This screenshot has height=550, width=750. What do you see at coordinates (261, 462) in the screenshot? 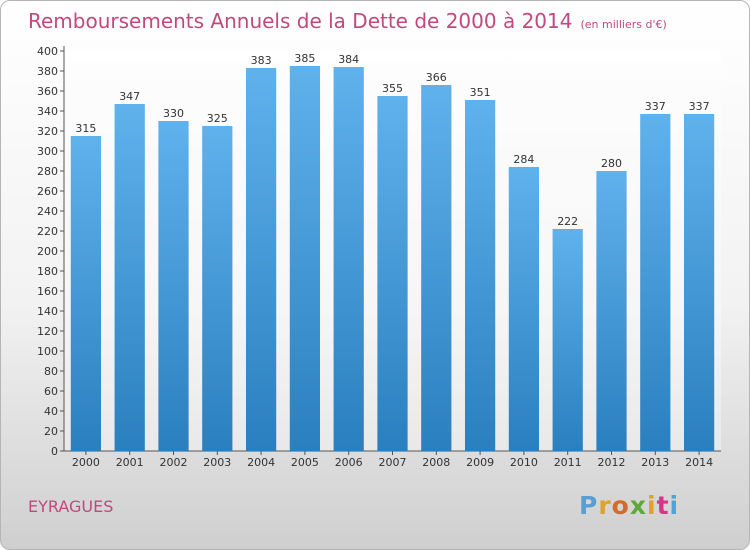
I see `x-tick-label: 2004` at bounding box center [261, 462].